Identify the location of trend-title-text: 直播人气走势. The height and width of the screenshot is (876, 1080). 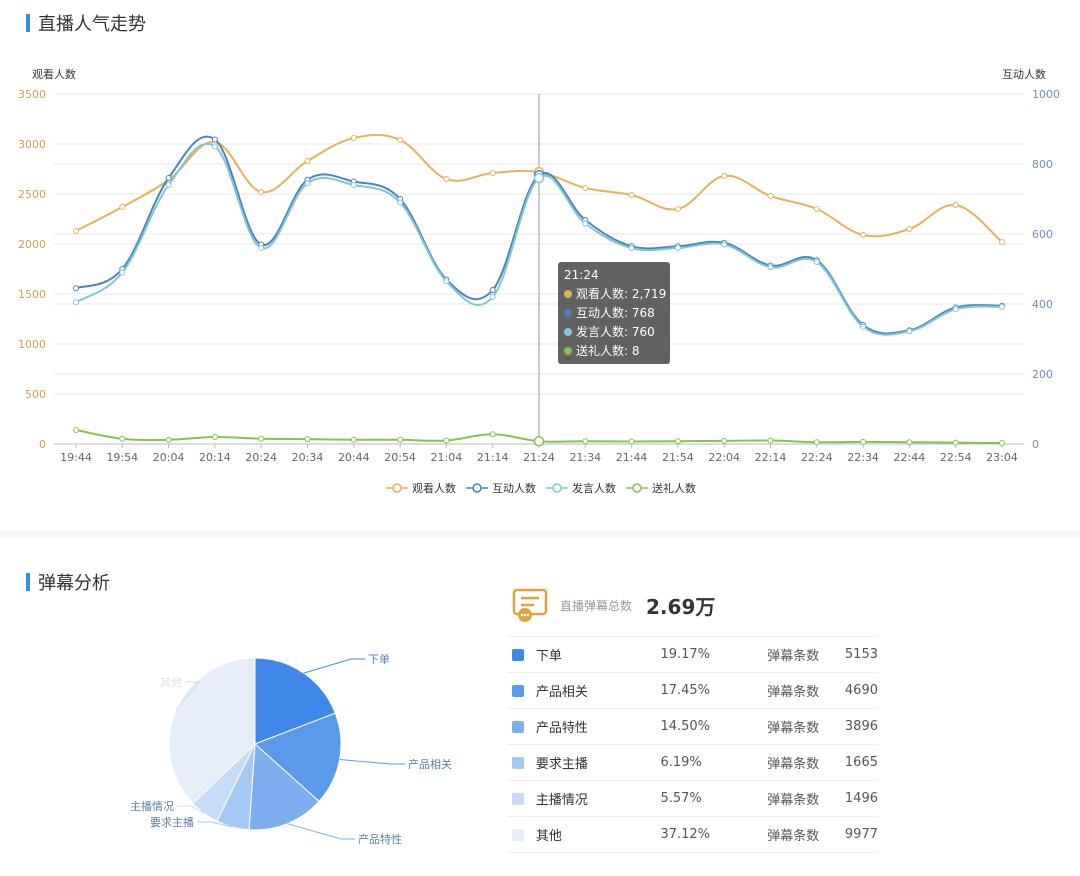
(92, 24).